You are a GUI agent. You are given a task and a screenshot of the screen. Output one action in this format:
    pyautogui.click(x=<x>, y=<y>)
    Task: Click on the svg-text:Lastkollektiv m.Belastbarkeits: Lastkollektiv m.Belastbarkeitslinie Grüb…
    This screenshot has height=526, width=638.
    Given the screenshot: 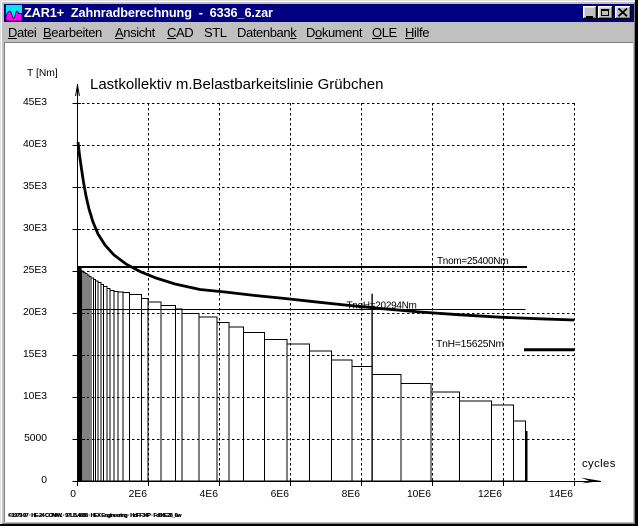 What is the action you would take?
    pyautogui.click(x=236, y=84)
    